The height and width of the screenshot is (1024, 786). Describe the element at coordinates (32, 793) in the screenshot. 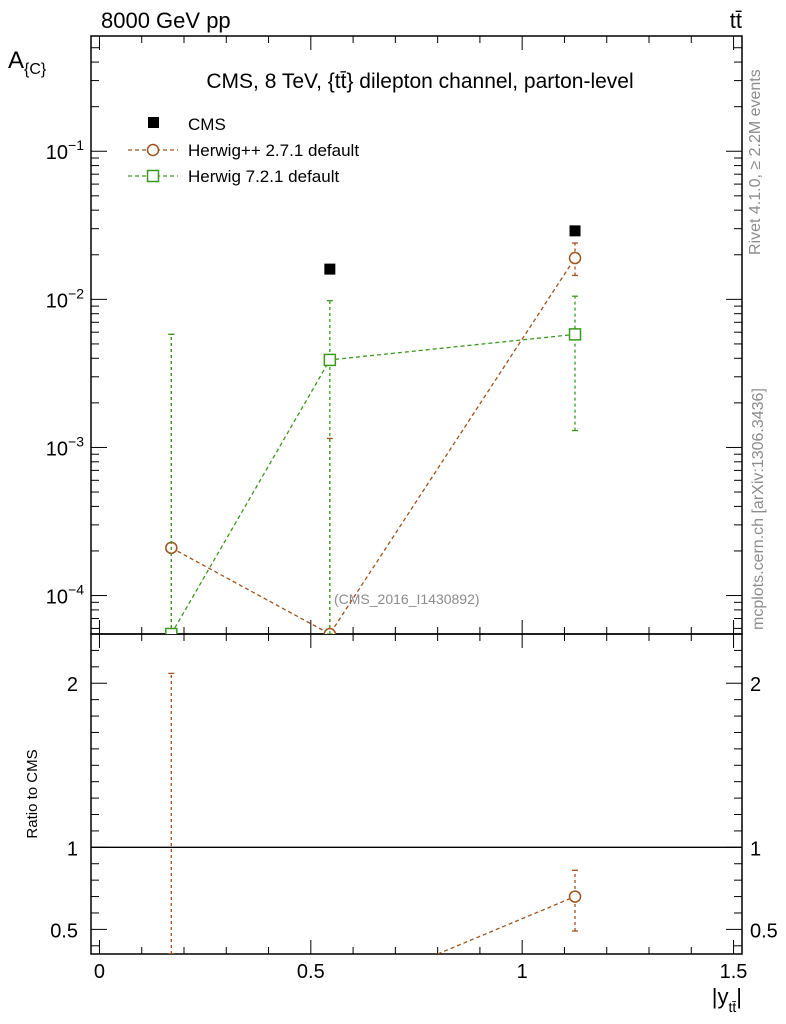

I see `ratio-y-axis-label: Ratio to CMS` at that location.